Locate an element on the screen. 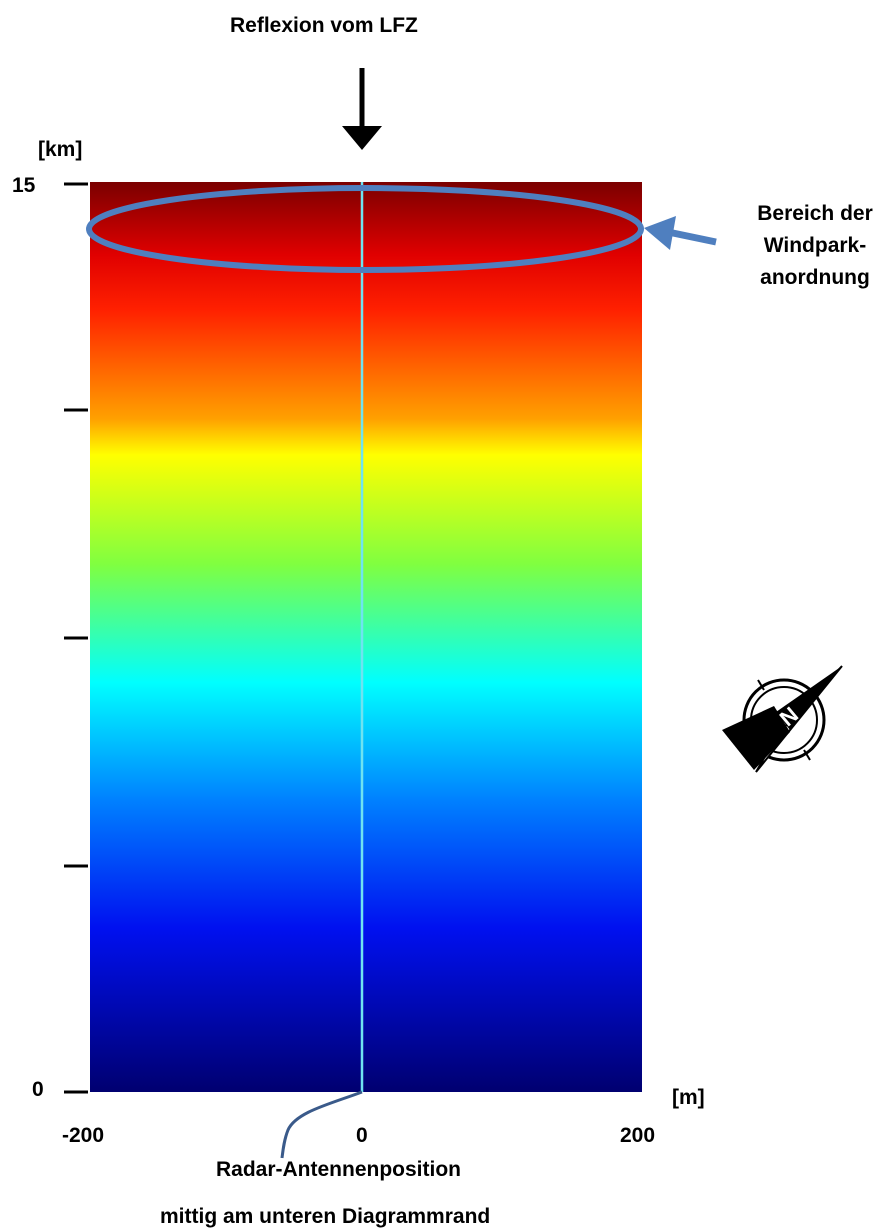 This screenshot has height=1230, width=896. radar-position-note: mittig am unteren Diagrammrand is located at coordinates (325, 1216).